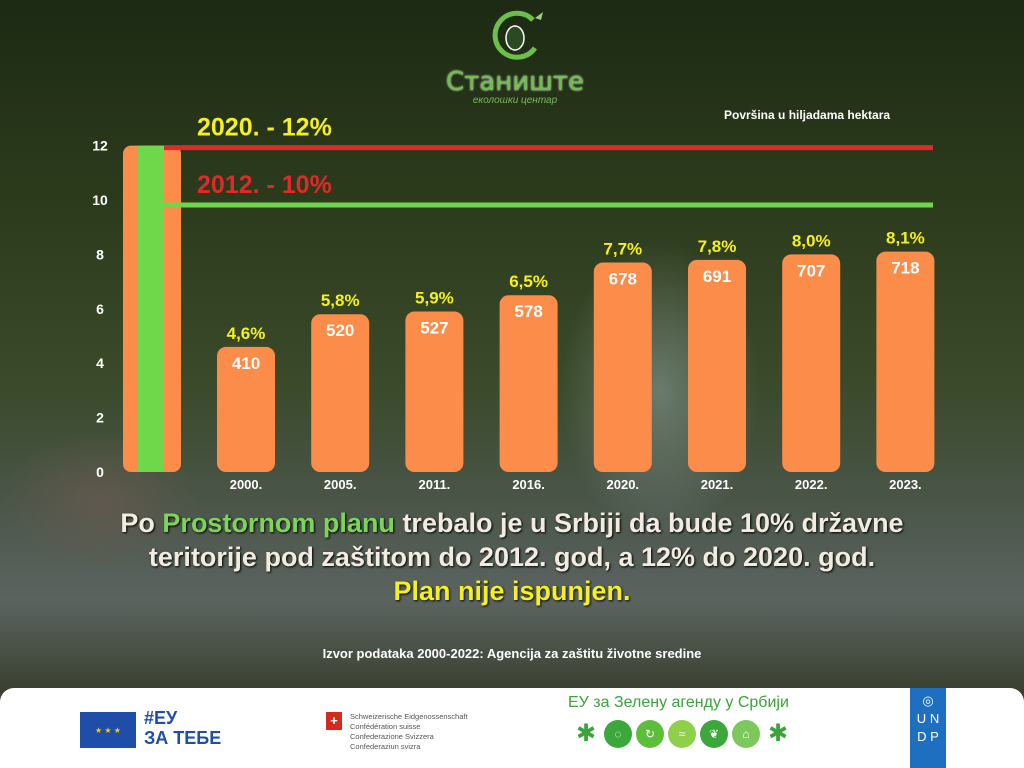  What do you see at coordinates (717, 276) in the screenshot?
I see `bar-area-label: 691` at bounding box center [717, 276].